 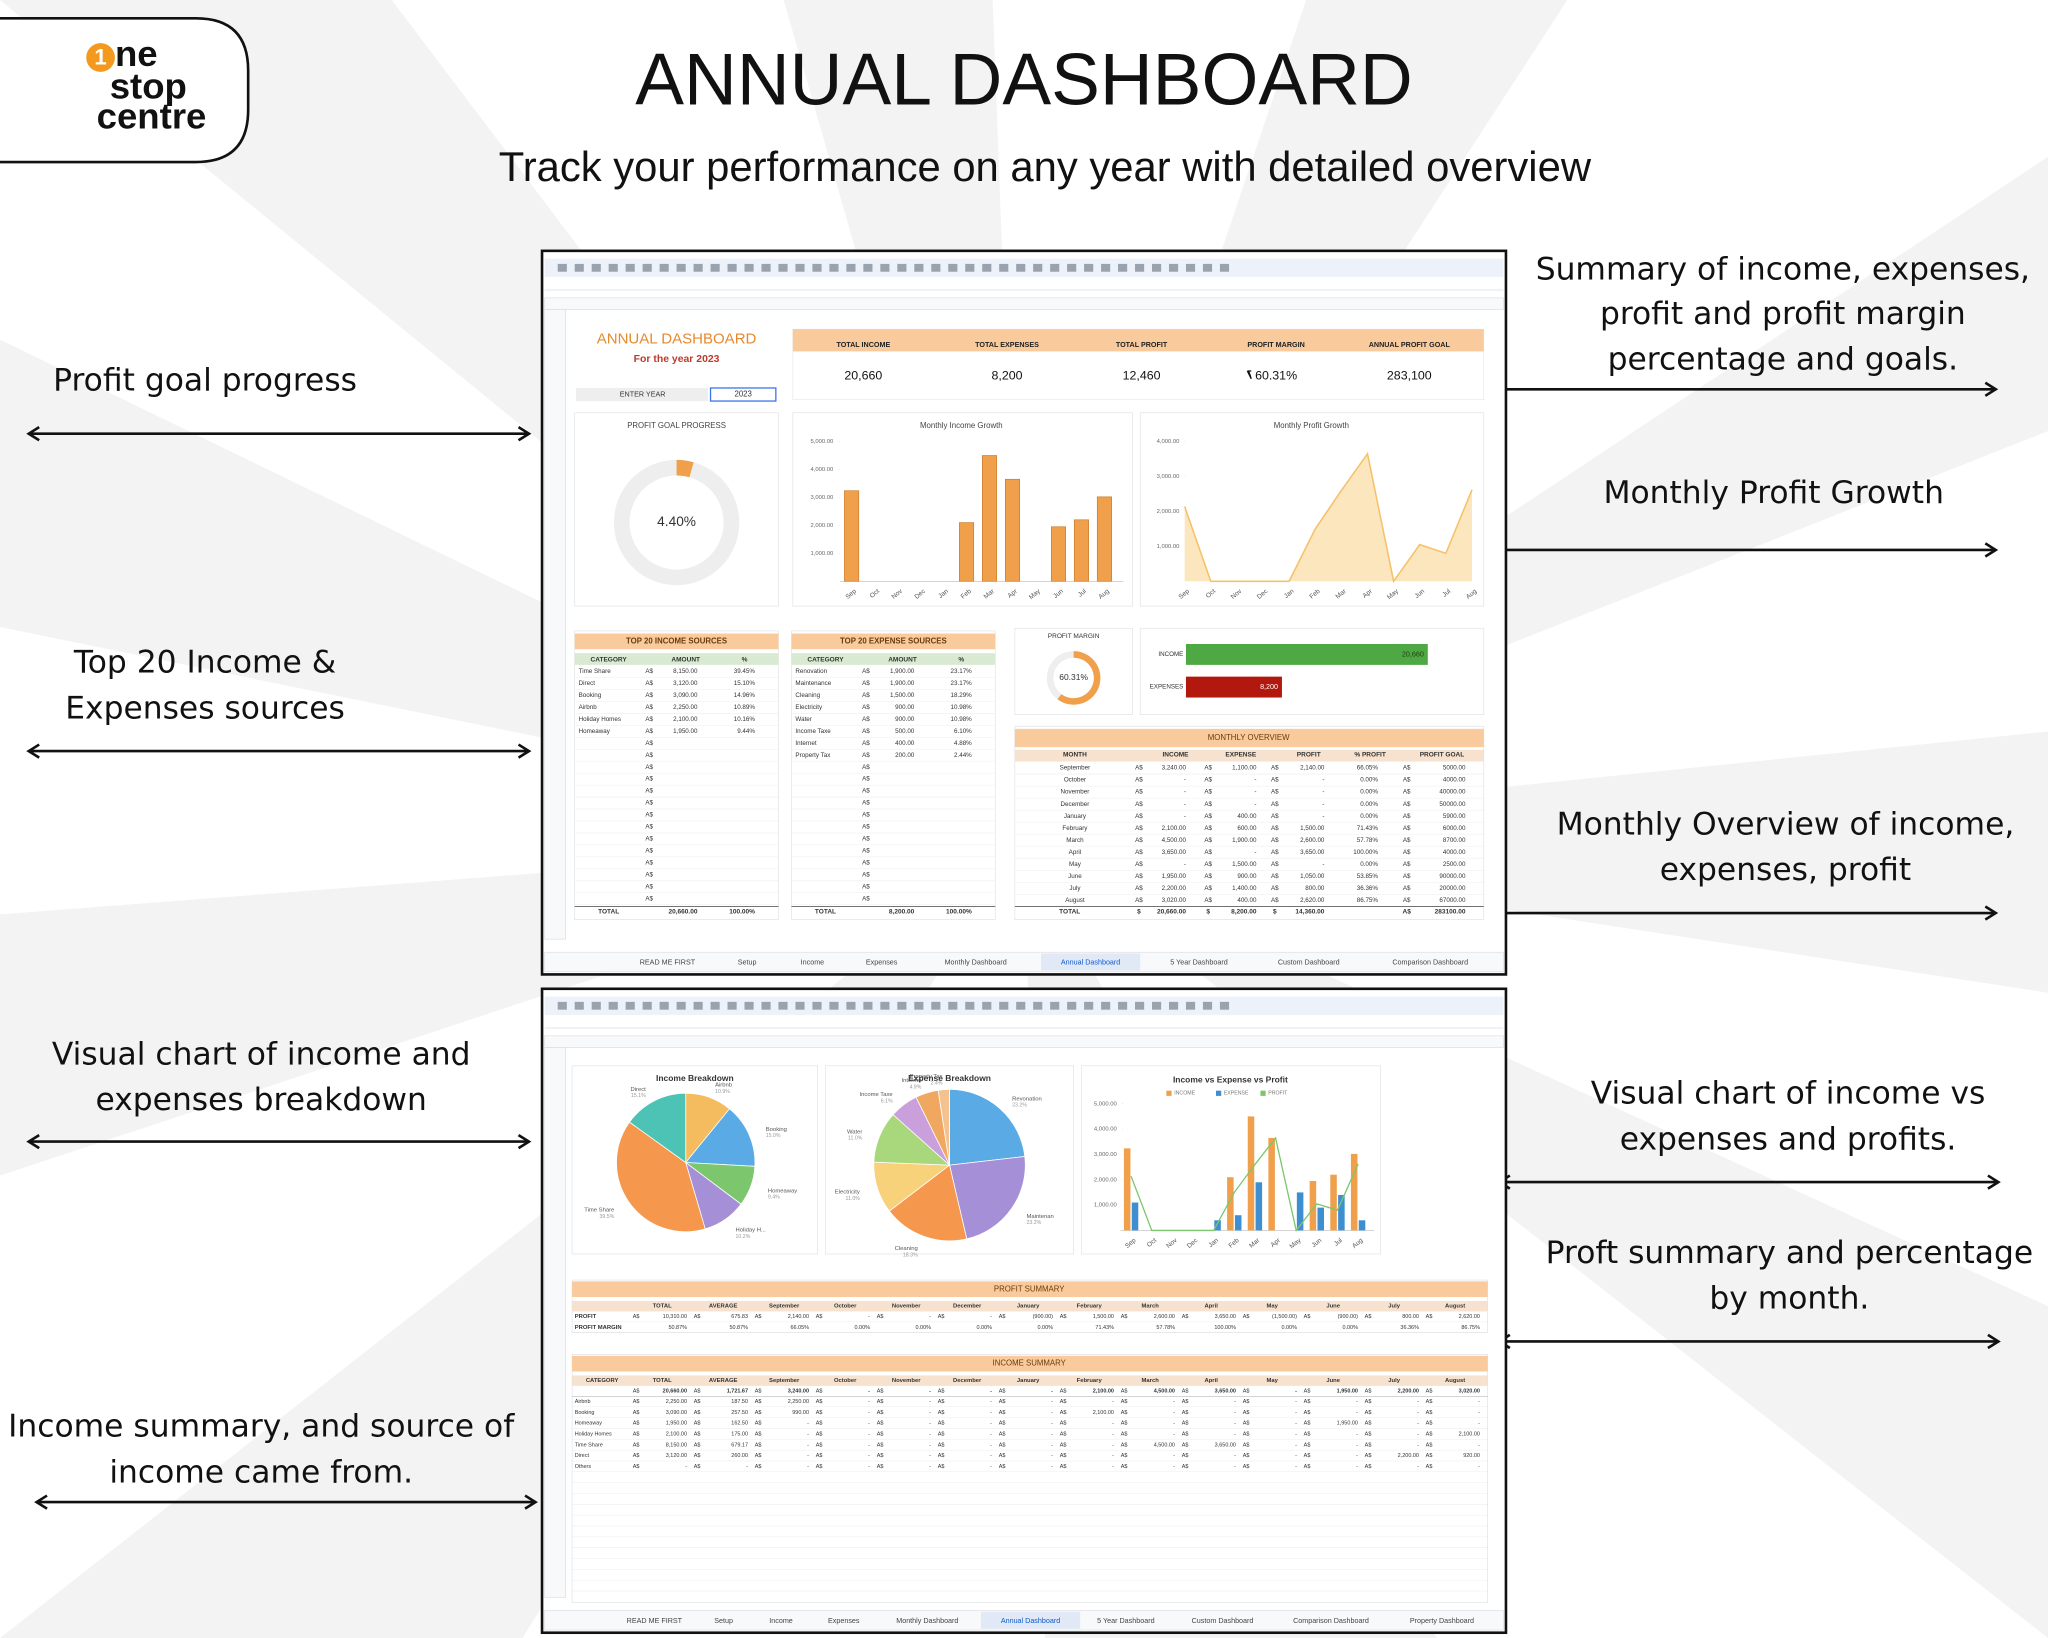 What do you see at coordinates (805, 743) in the screenshot?
I see `cell: Internet` at bounding box center [805, 743].